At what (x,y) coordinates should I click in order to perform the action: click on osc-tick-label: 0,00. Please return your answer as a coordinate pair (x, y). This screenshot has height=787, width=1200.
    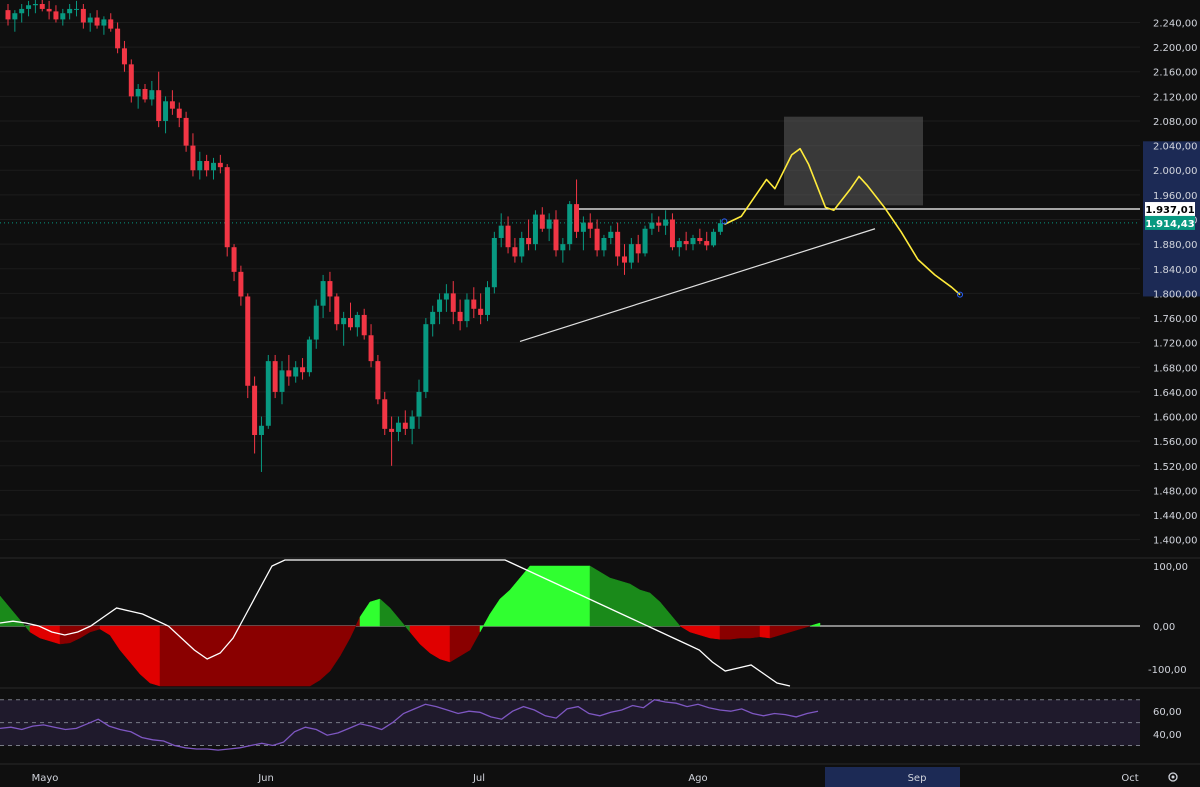
    Looking at the image, I should click on (1164, 627).